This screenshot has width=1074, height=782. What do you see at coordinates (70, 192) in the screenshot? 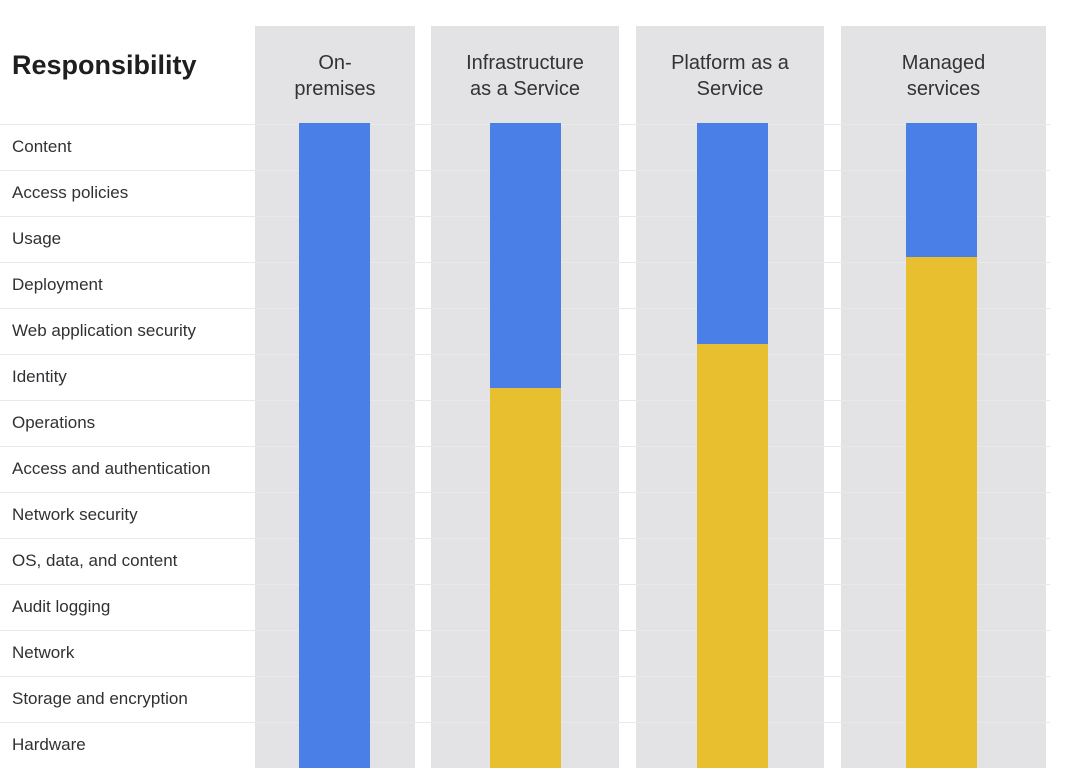
I see `row-label: Access policies` at bounding box center [70, 192].